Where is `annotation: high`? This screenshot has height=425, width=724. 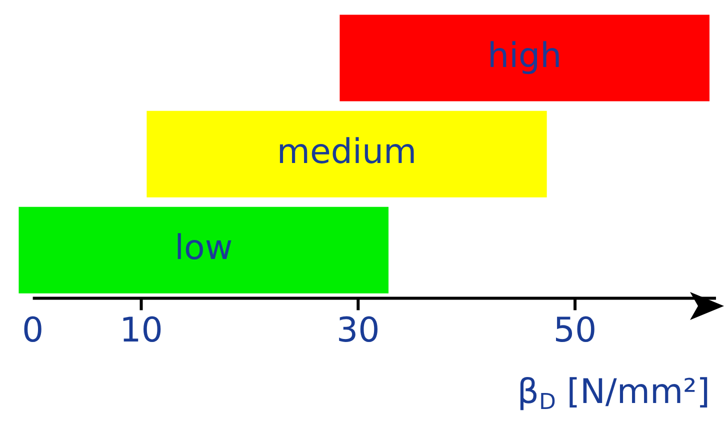
annotation: high is located at coordinates (525, 56).